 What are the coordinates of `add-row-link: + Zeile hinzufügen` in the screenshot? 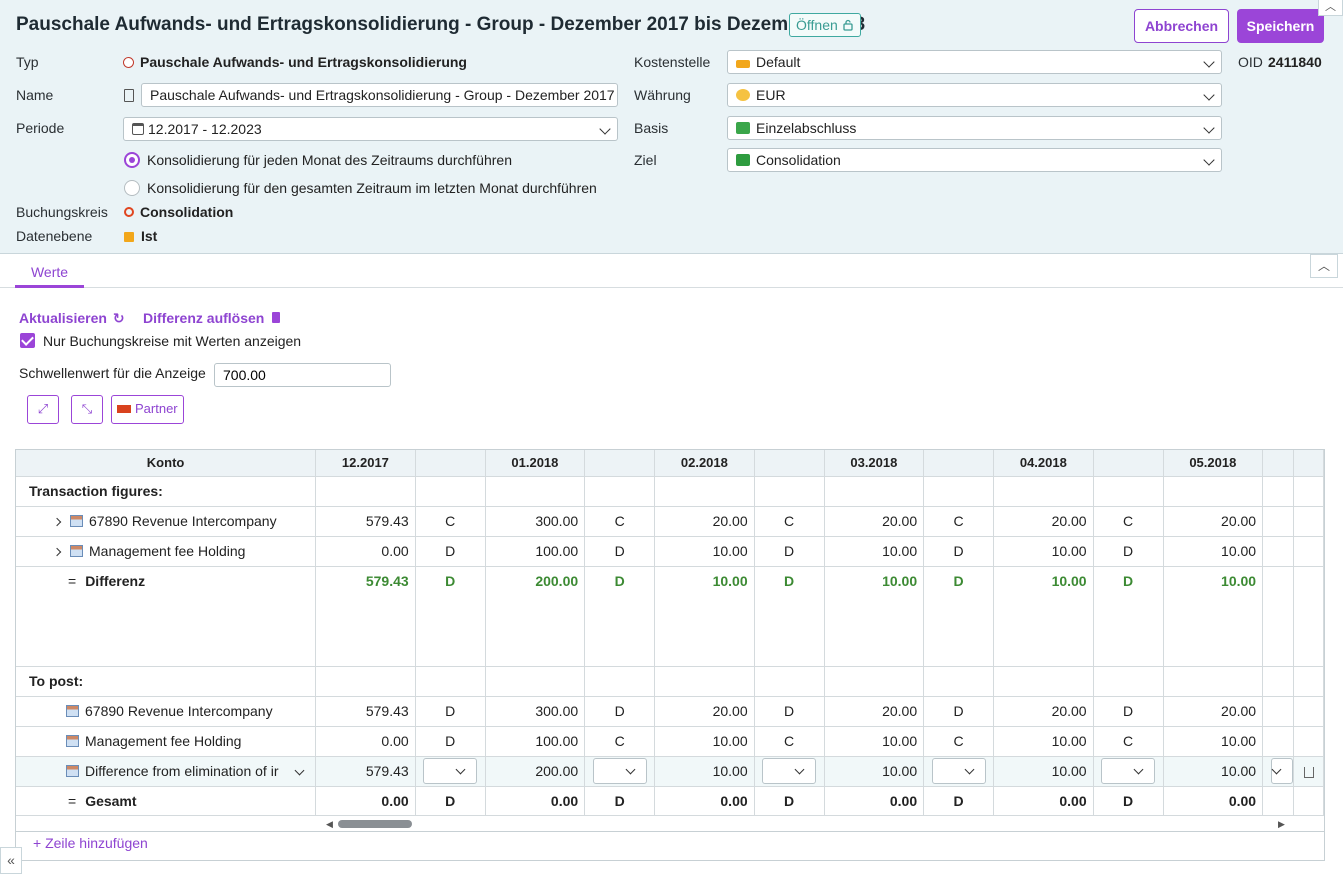 It's located at (670, 846).